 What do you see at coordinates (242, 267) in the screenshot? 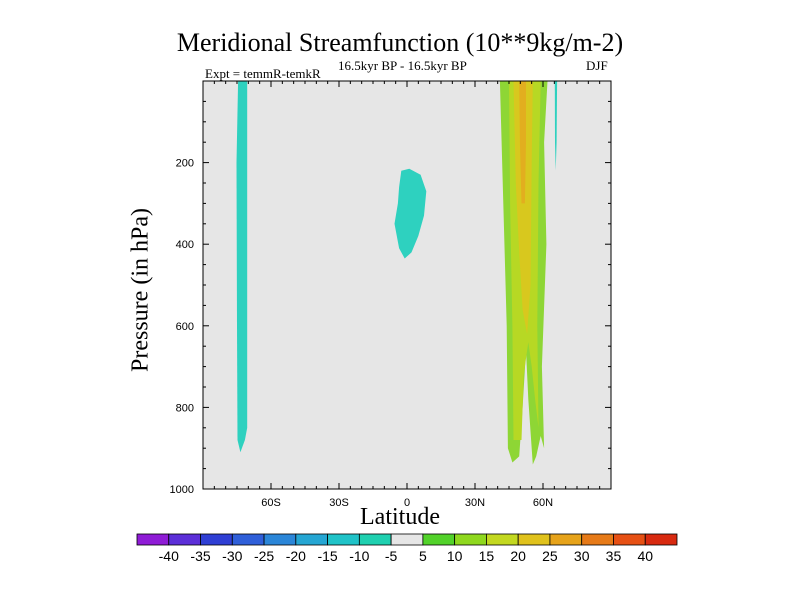
I see `contour-southern-negative-cell` at bounding box center [242, 267].